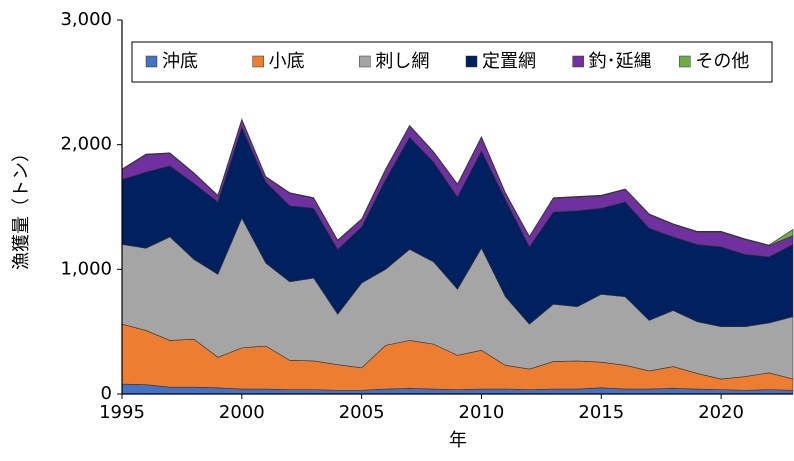 Image resolution: width=794 pixels, height=461 pixels. Describe the element at coordinates (242, 412) in the screenshot. I see `x-tick-label: 2000` at that location.